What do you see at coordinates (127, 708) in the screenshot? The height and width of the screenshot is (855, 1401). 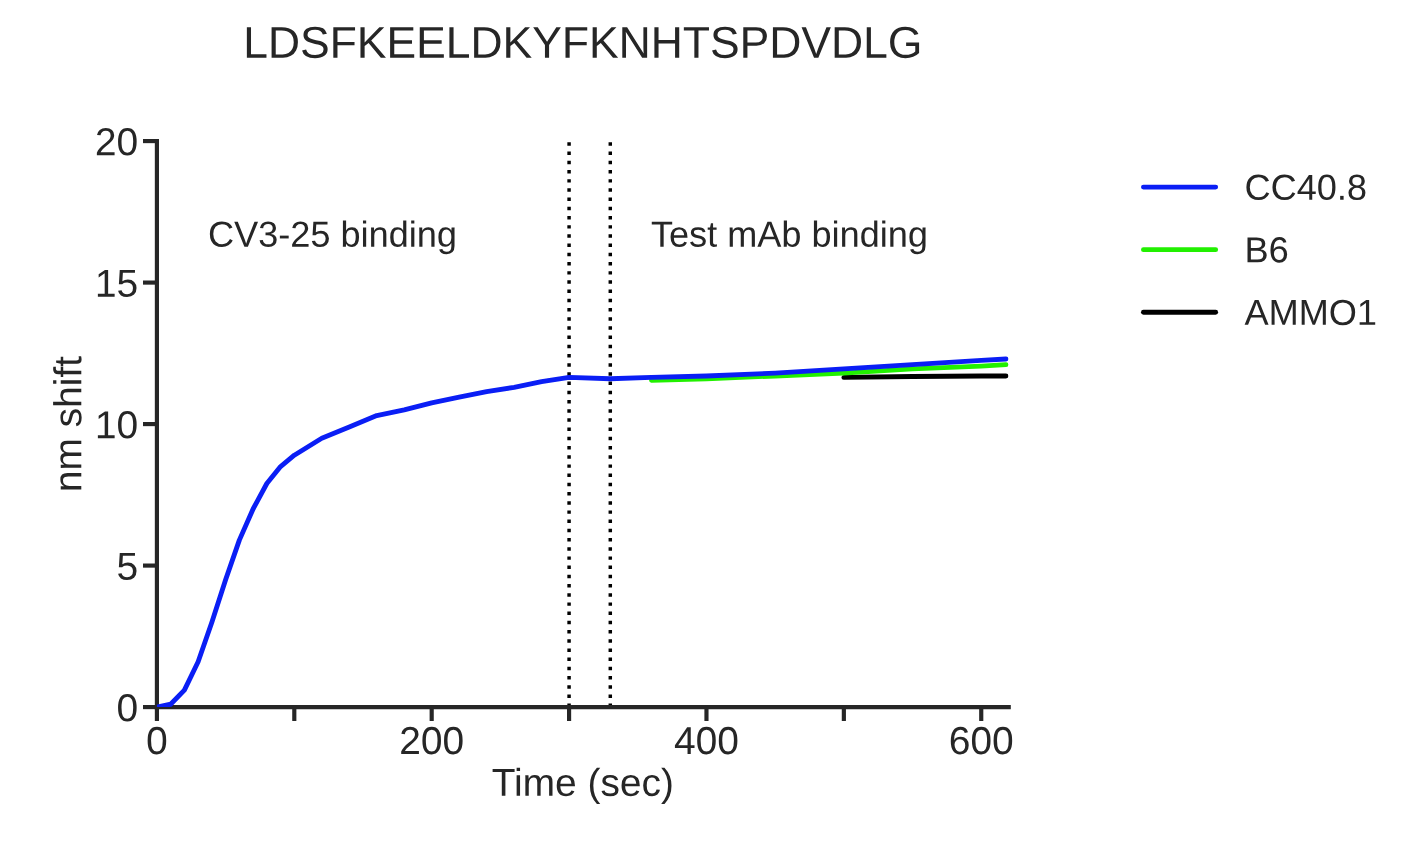 I see `y-tick-label: 0` at bounding box center [127, 708].